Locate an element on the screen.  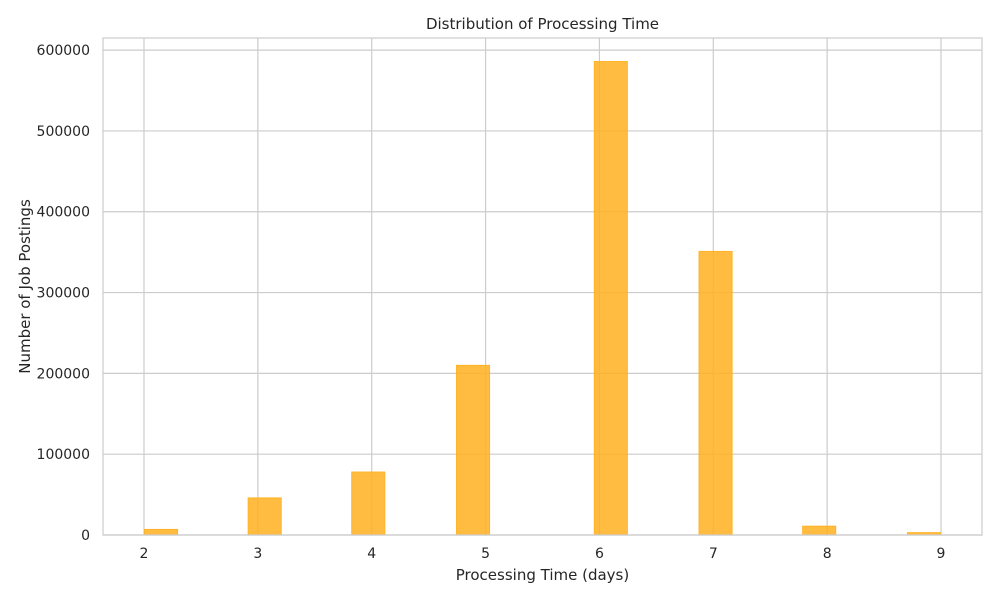
y-tick-label: 300000 is located at coordinates (63, 294).